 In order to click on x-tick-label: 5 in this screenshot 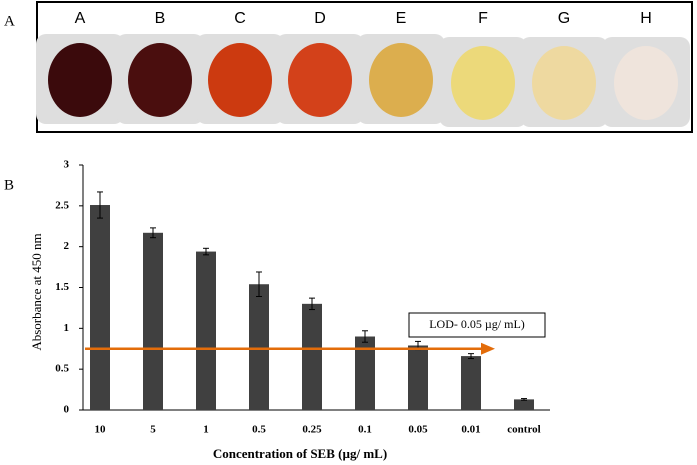, I will do `click(153, 430)`.